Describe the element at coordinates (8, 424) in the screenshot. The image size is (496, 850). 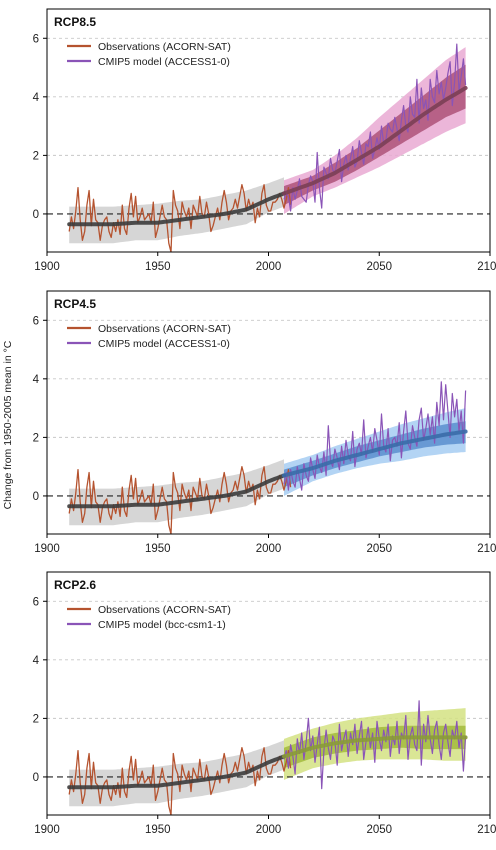
I see `shared-y-axis-label: Change from 1950-2005 mean in °C` at that location.